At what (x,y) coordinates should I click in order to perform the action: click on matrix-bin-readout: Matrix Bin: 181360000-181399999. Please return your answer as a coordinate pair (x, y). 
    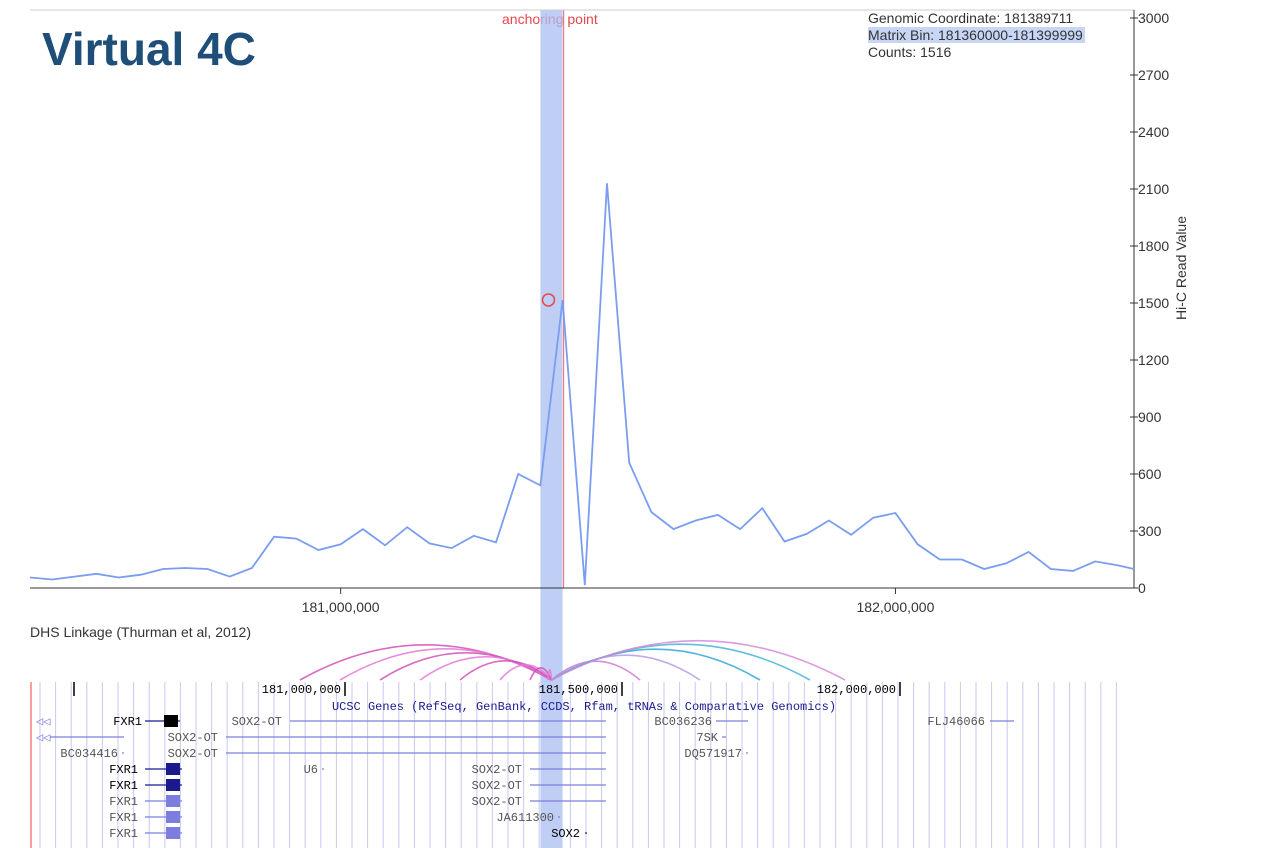
    Looking at the image, I should click on (976, 35).